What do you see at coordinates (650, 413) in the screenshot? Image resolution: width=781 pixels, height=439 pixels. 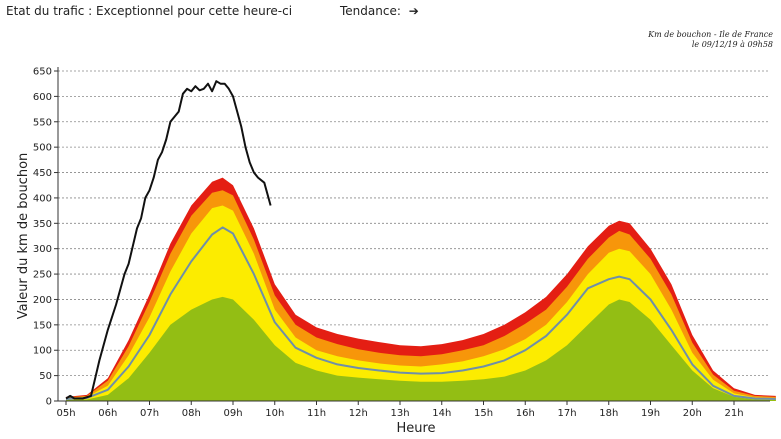 I see `x-tick-label: 19h` at bounding box center [650, 413].